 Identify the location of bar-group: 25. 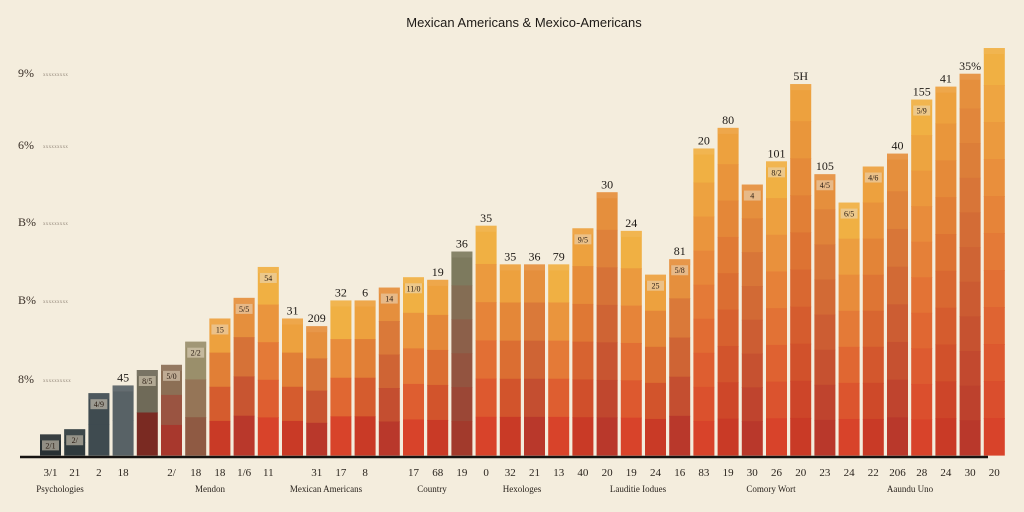
(655, 365).